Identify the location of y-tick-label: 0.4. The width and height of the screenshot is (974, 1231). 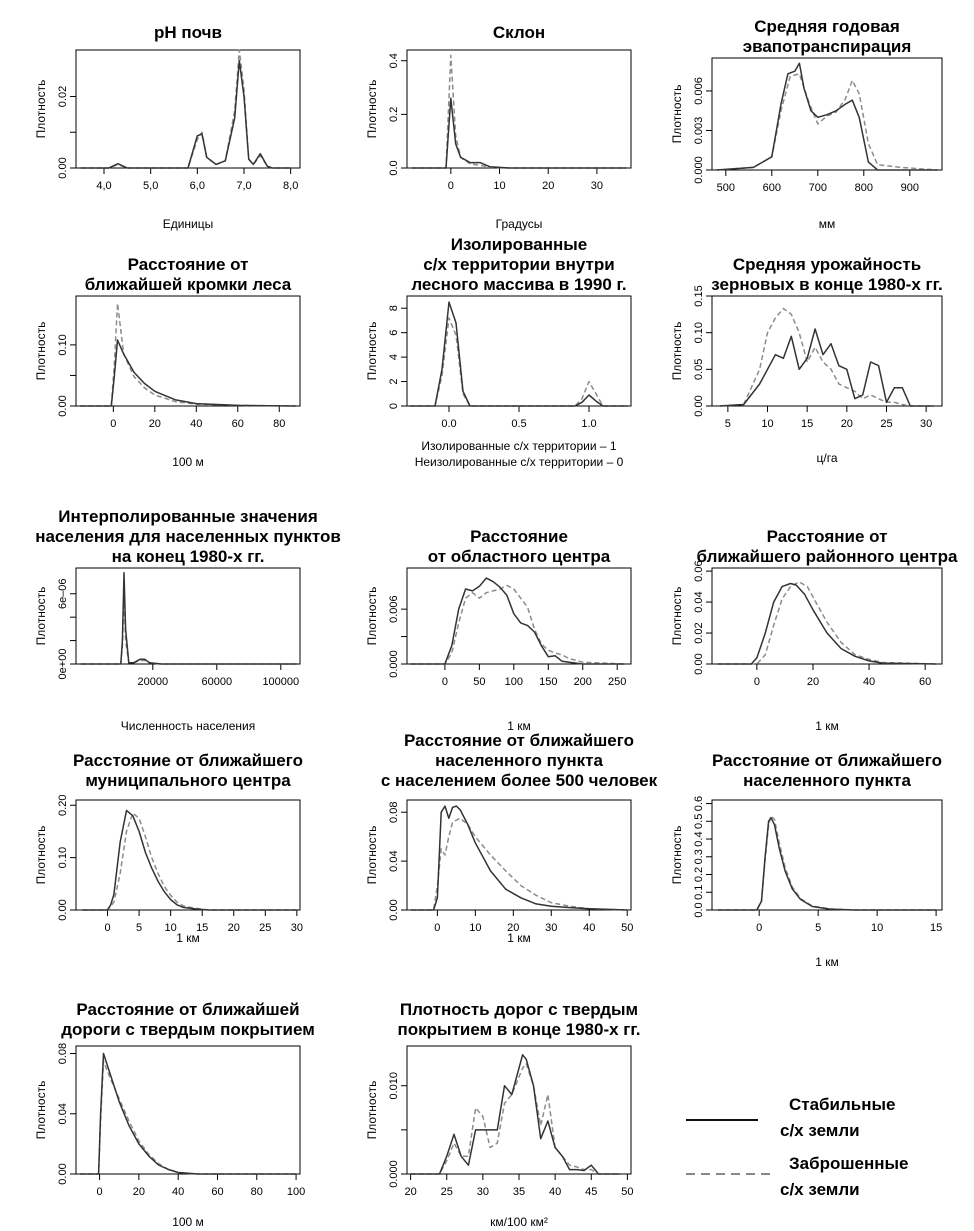
(699, 838).